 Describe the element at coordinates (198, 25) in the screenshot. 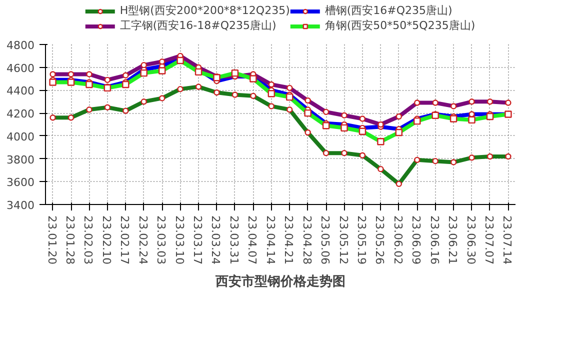

I see `legend-label: 工字钢(西安16-18#Q235唐山)` at that location.